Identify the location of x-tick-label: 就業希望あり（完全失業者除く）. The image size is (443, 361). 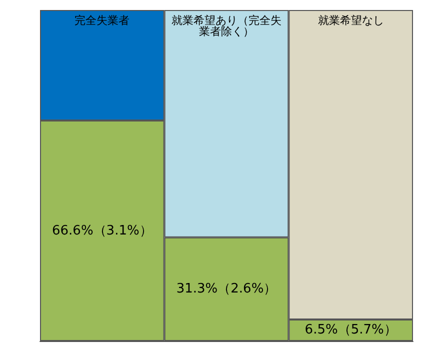
(227, 26).